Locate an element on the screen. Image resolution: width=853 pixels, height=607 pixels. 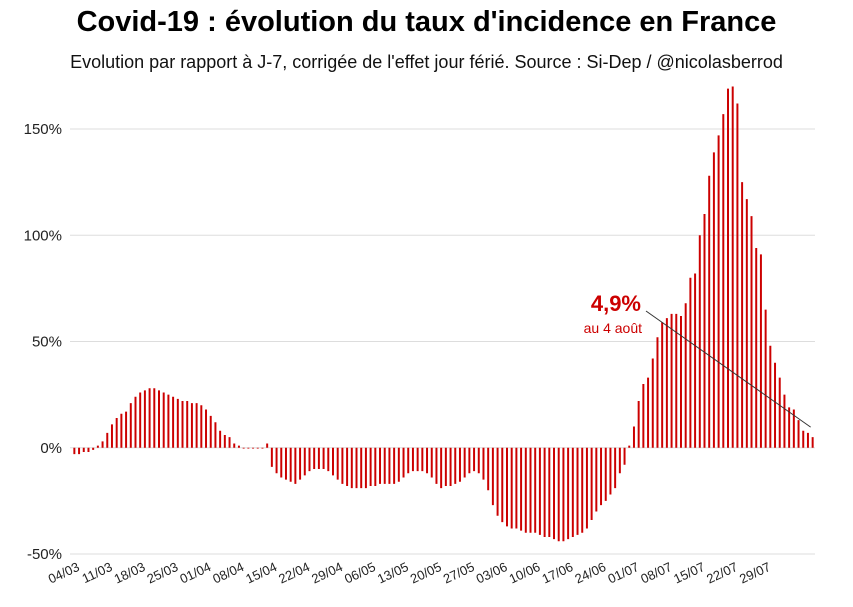
x-tick-label: 29/04 is located at coordinates (327, 572).